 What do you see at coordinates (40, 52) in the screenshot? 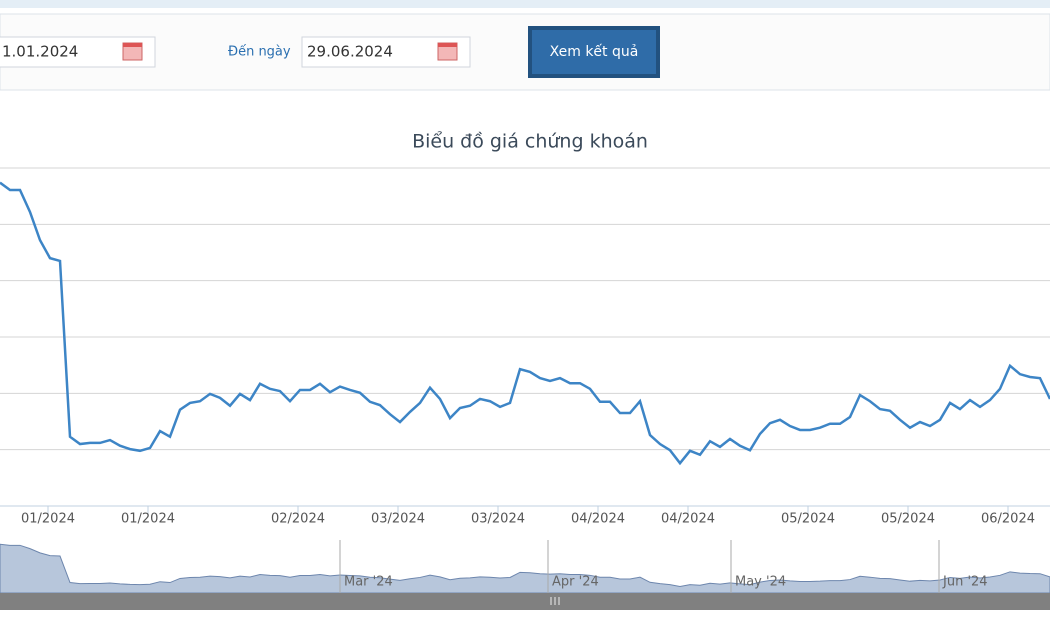
I see `from-date: 1.01.2024` at bounding box center [40, 52].